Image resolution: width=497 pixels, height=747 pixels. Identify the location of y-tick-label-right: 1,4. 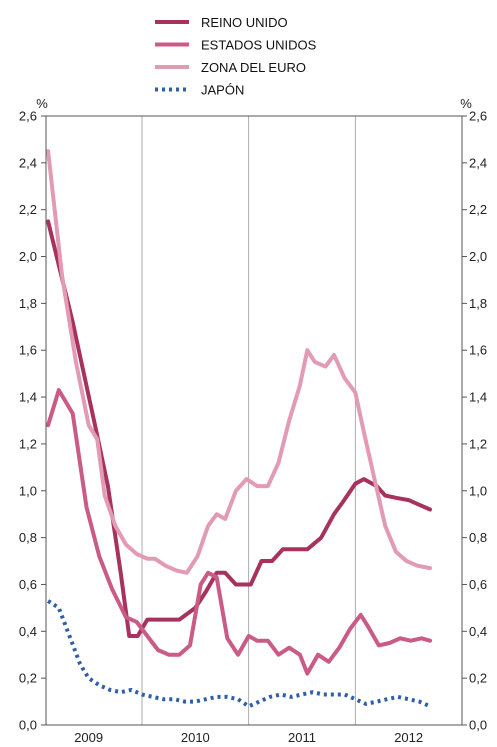
(478, 397).